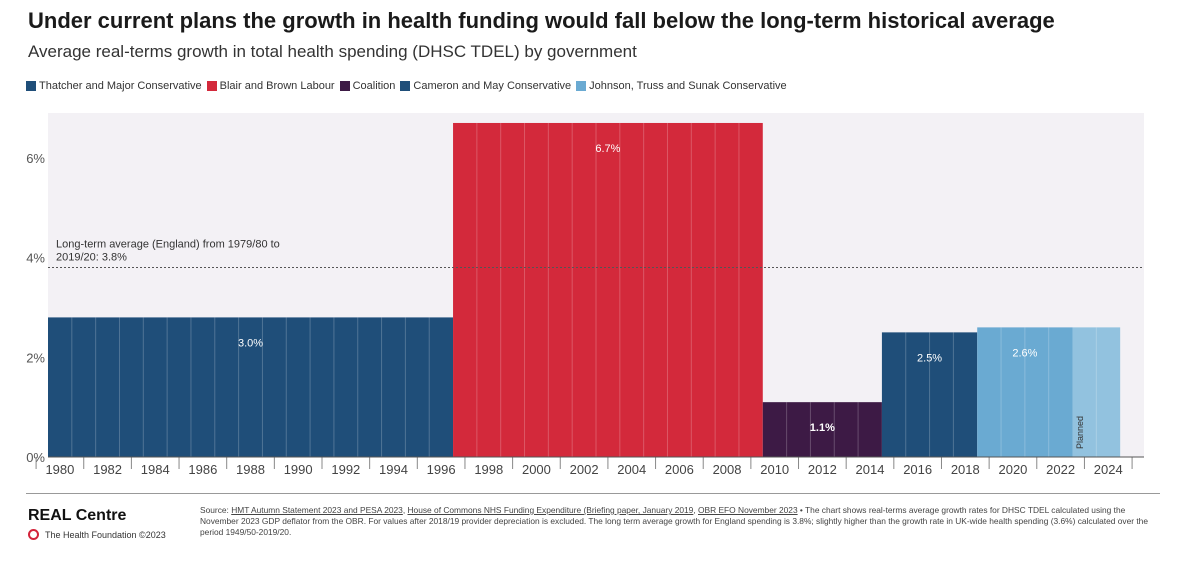  I want to click on source-prefix: Source:, so click(216, 510).